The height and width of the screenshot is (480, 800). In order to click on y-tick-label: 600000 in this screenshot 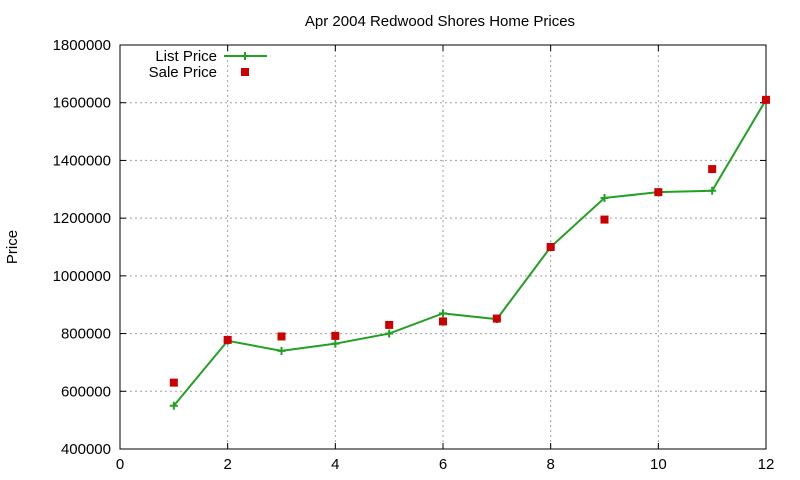, I will do `click(86, 391)`.